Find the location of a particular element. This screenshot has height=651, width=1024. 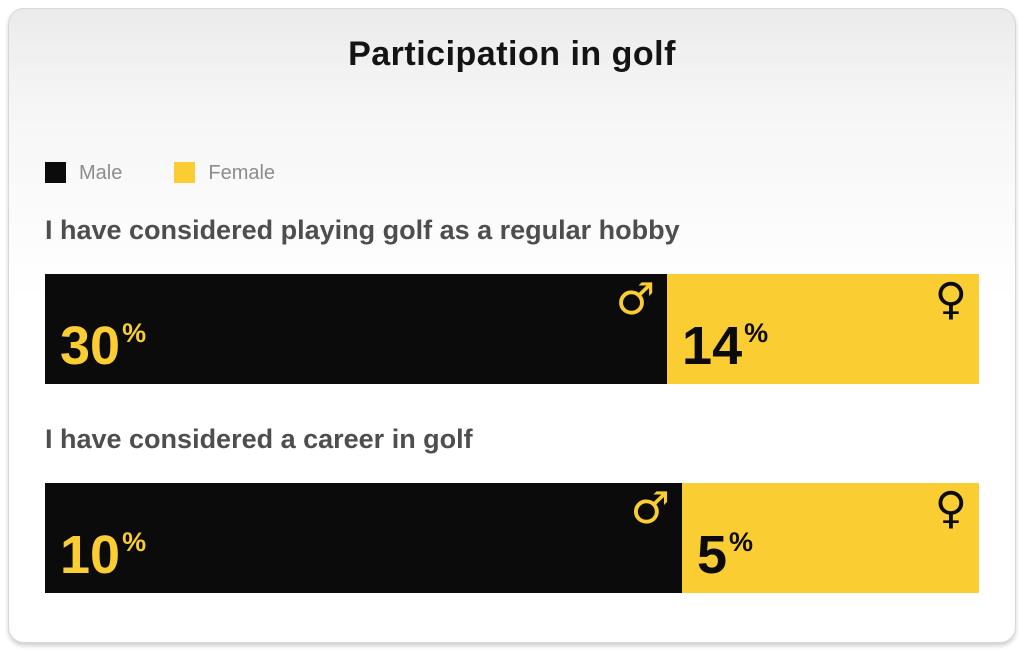

chart-title: Participation in golf is located at coordinates (512, 54).